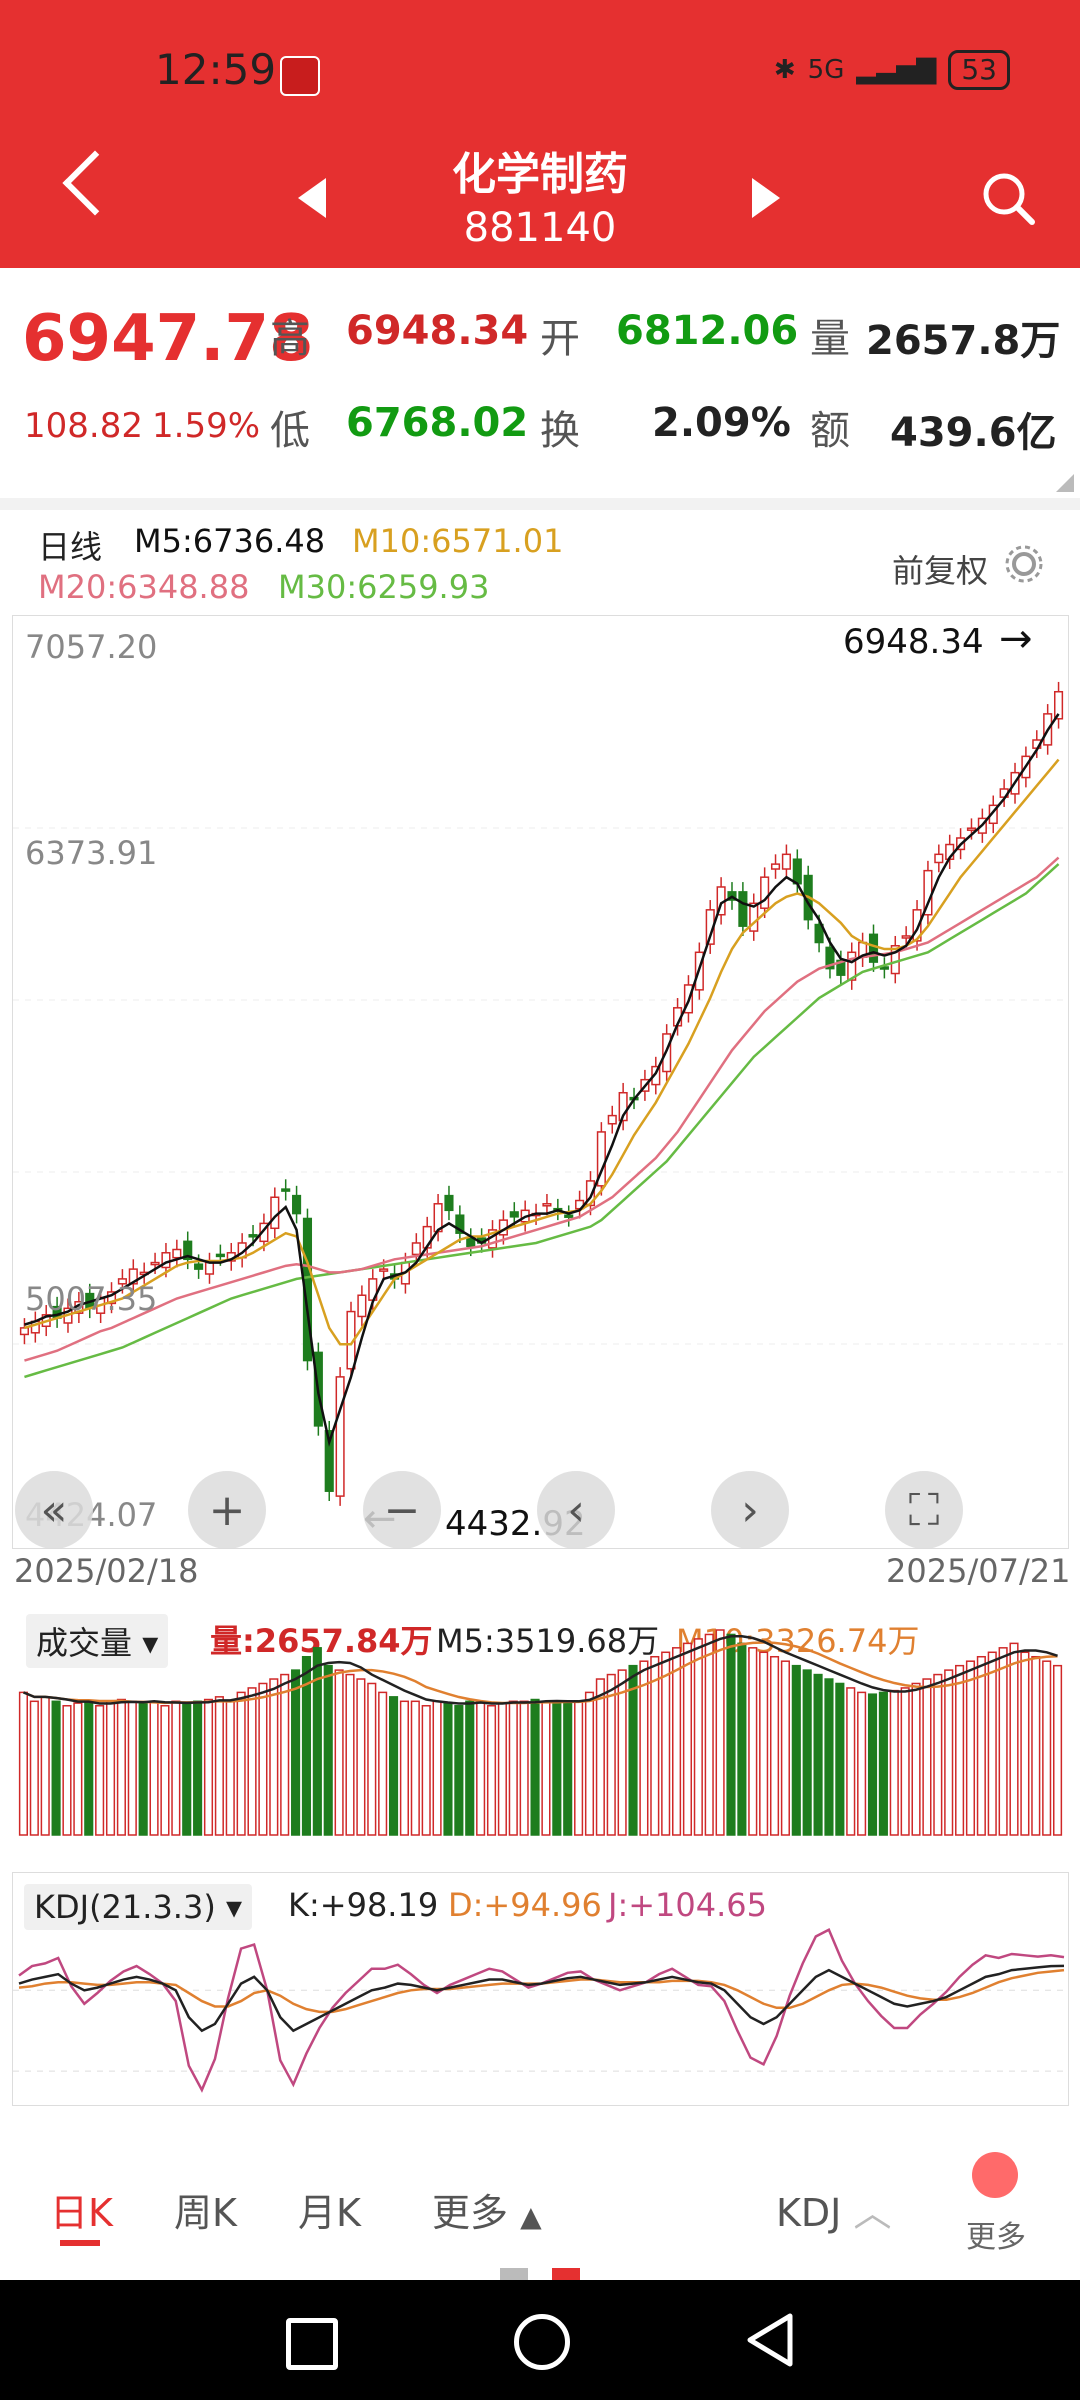 The width and height of the screenshot is (1080, 2400). Describe the element at coordinates (576, 1510) in the screenshot. I see `scroll-left-button: ‹` at that location.